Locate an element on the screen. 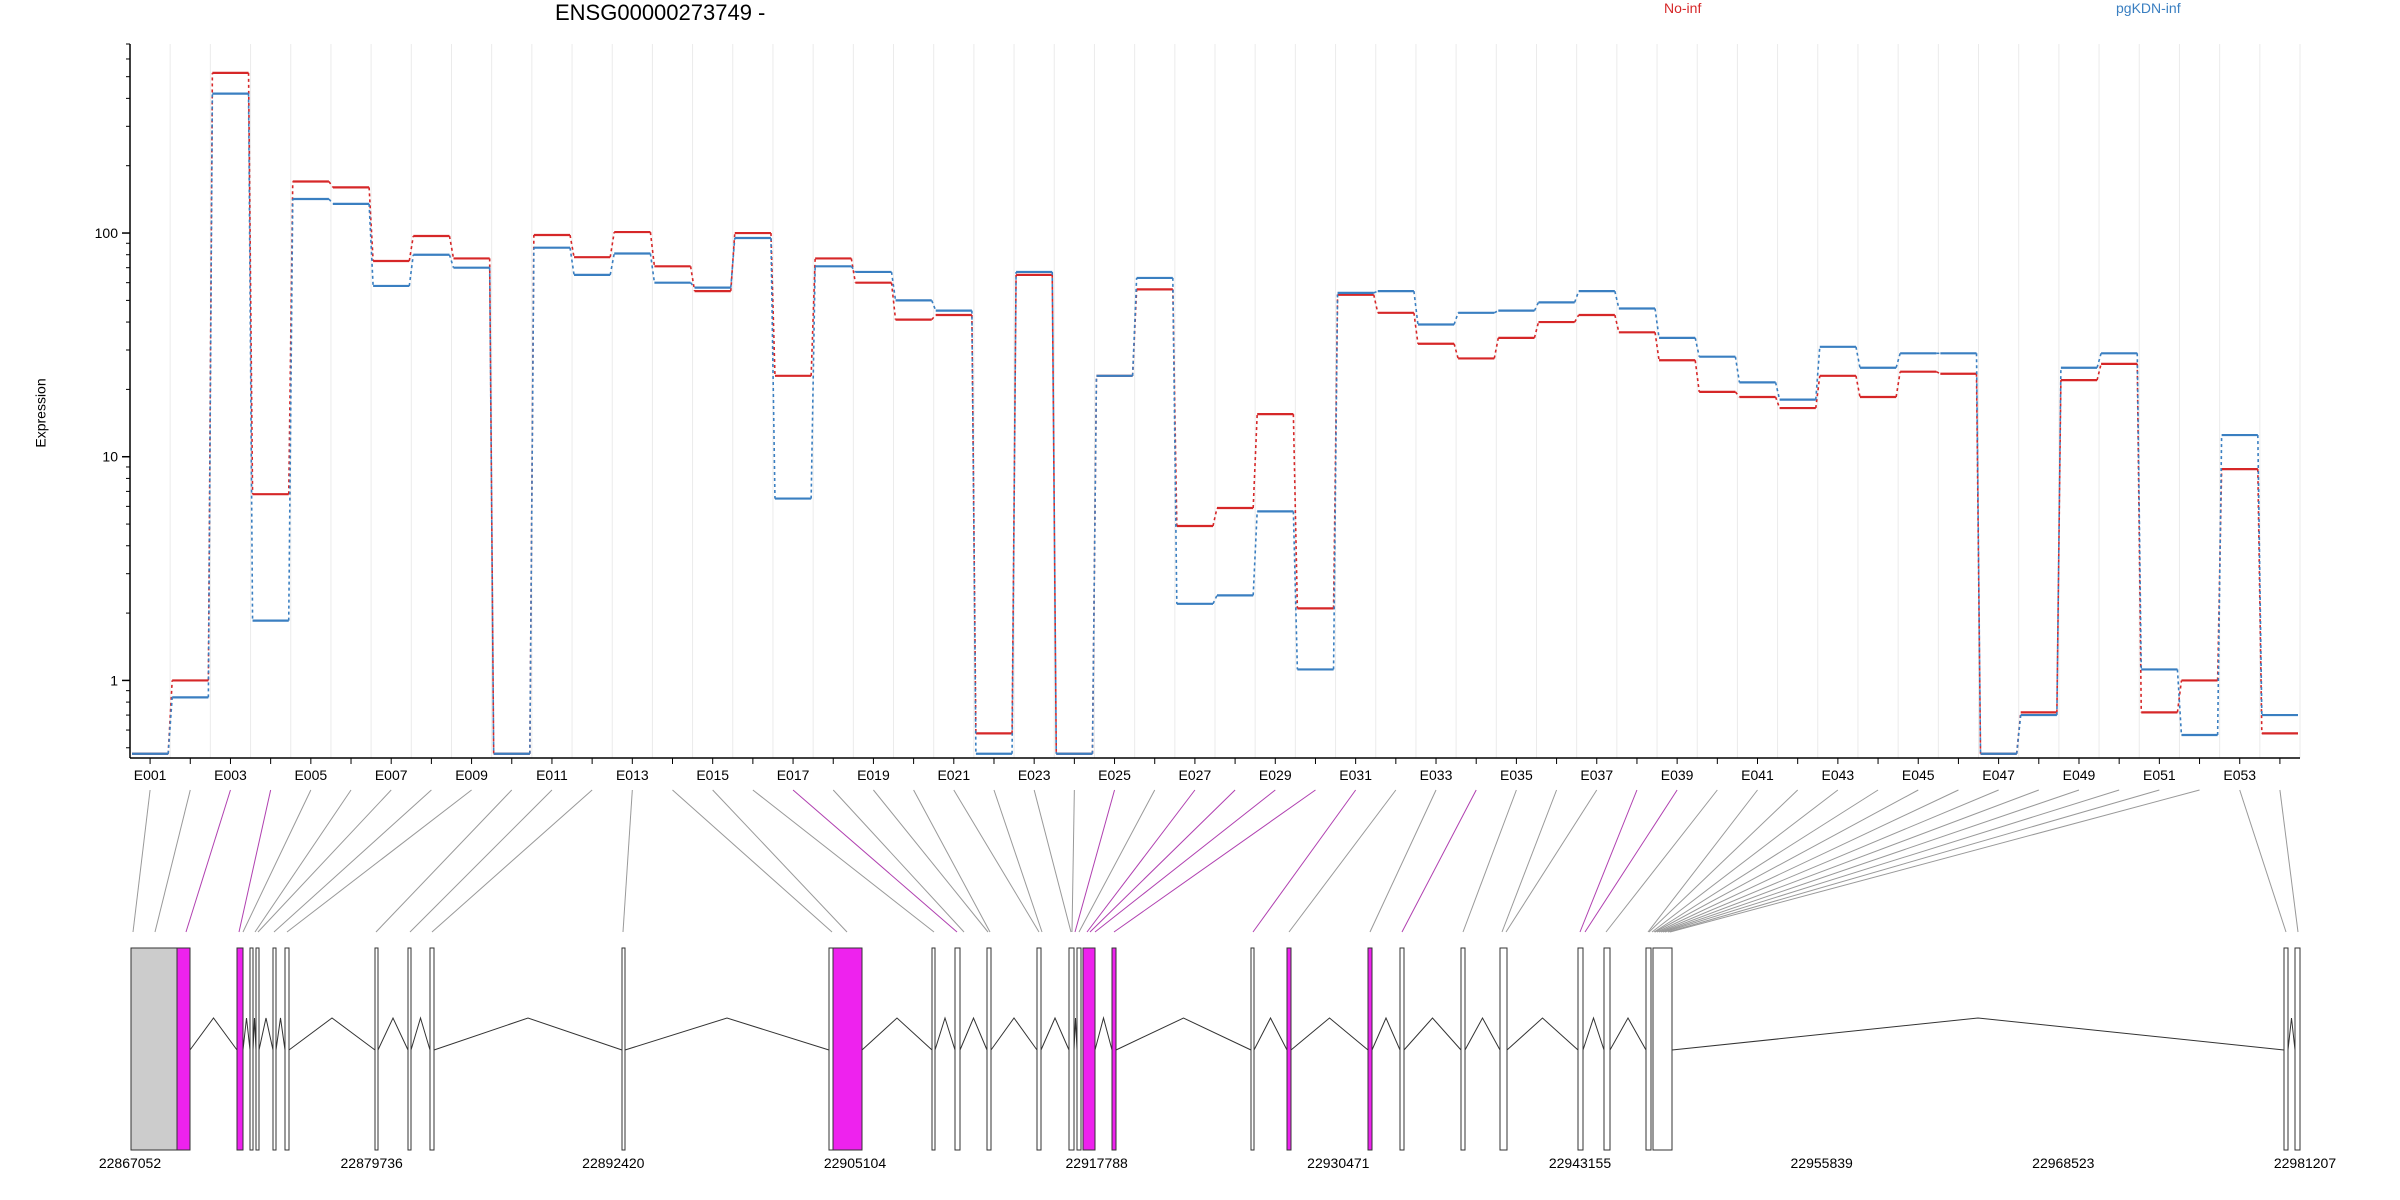 This screenshot has width=2400, height=1200. y-tick-label: 10 is located at coordinates (110, 457).